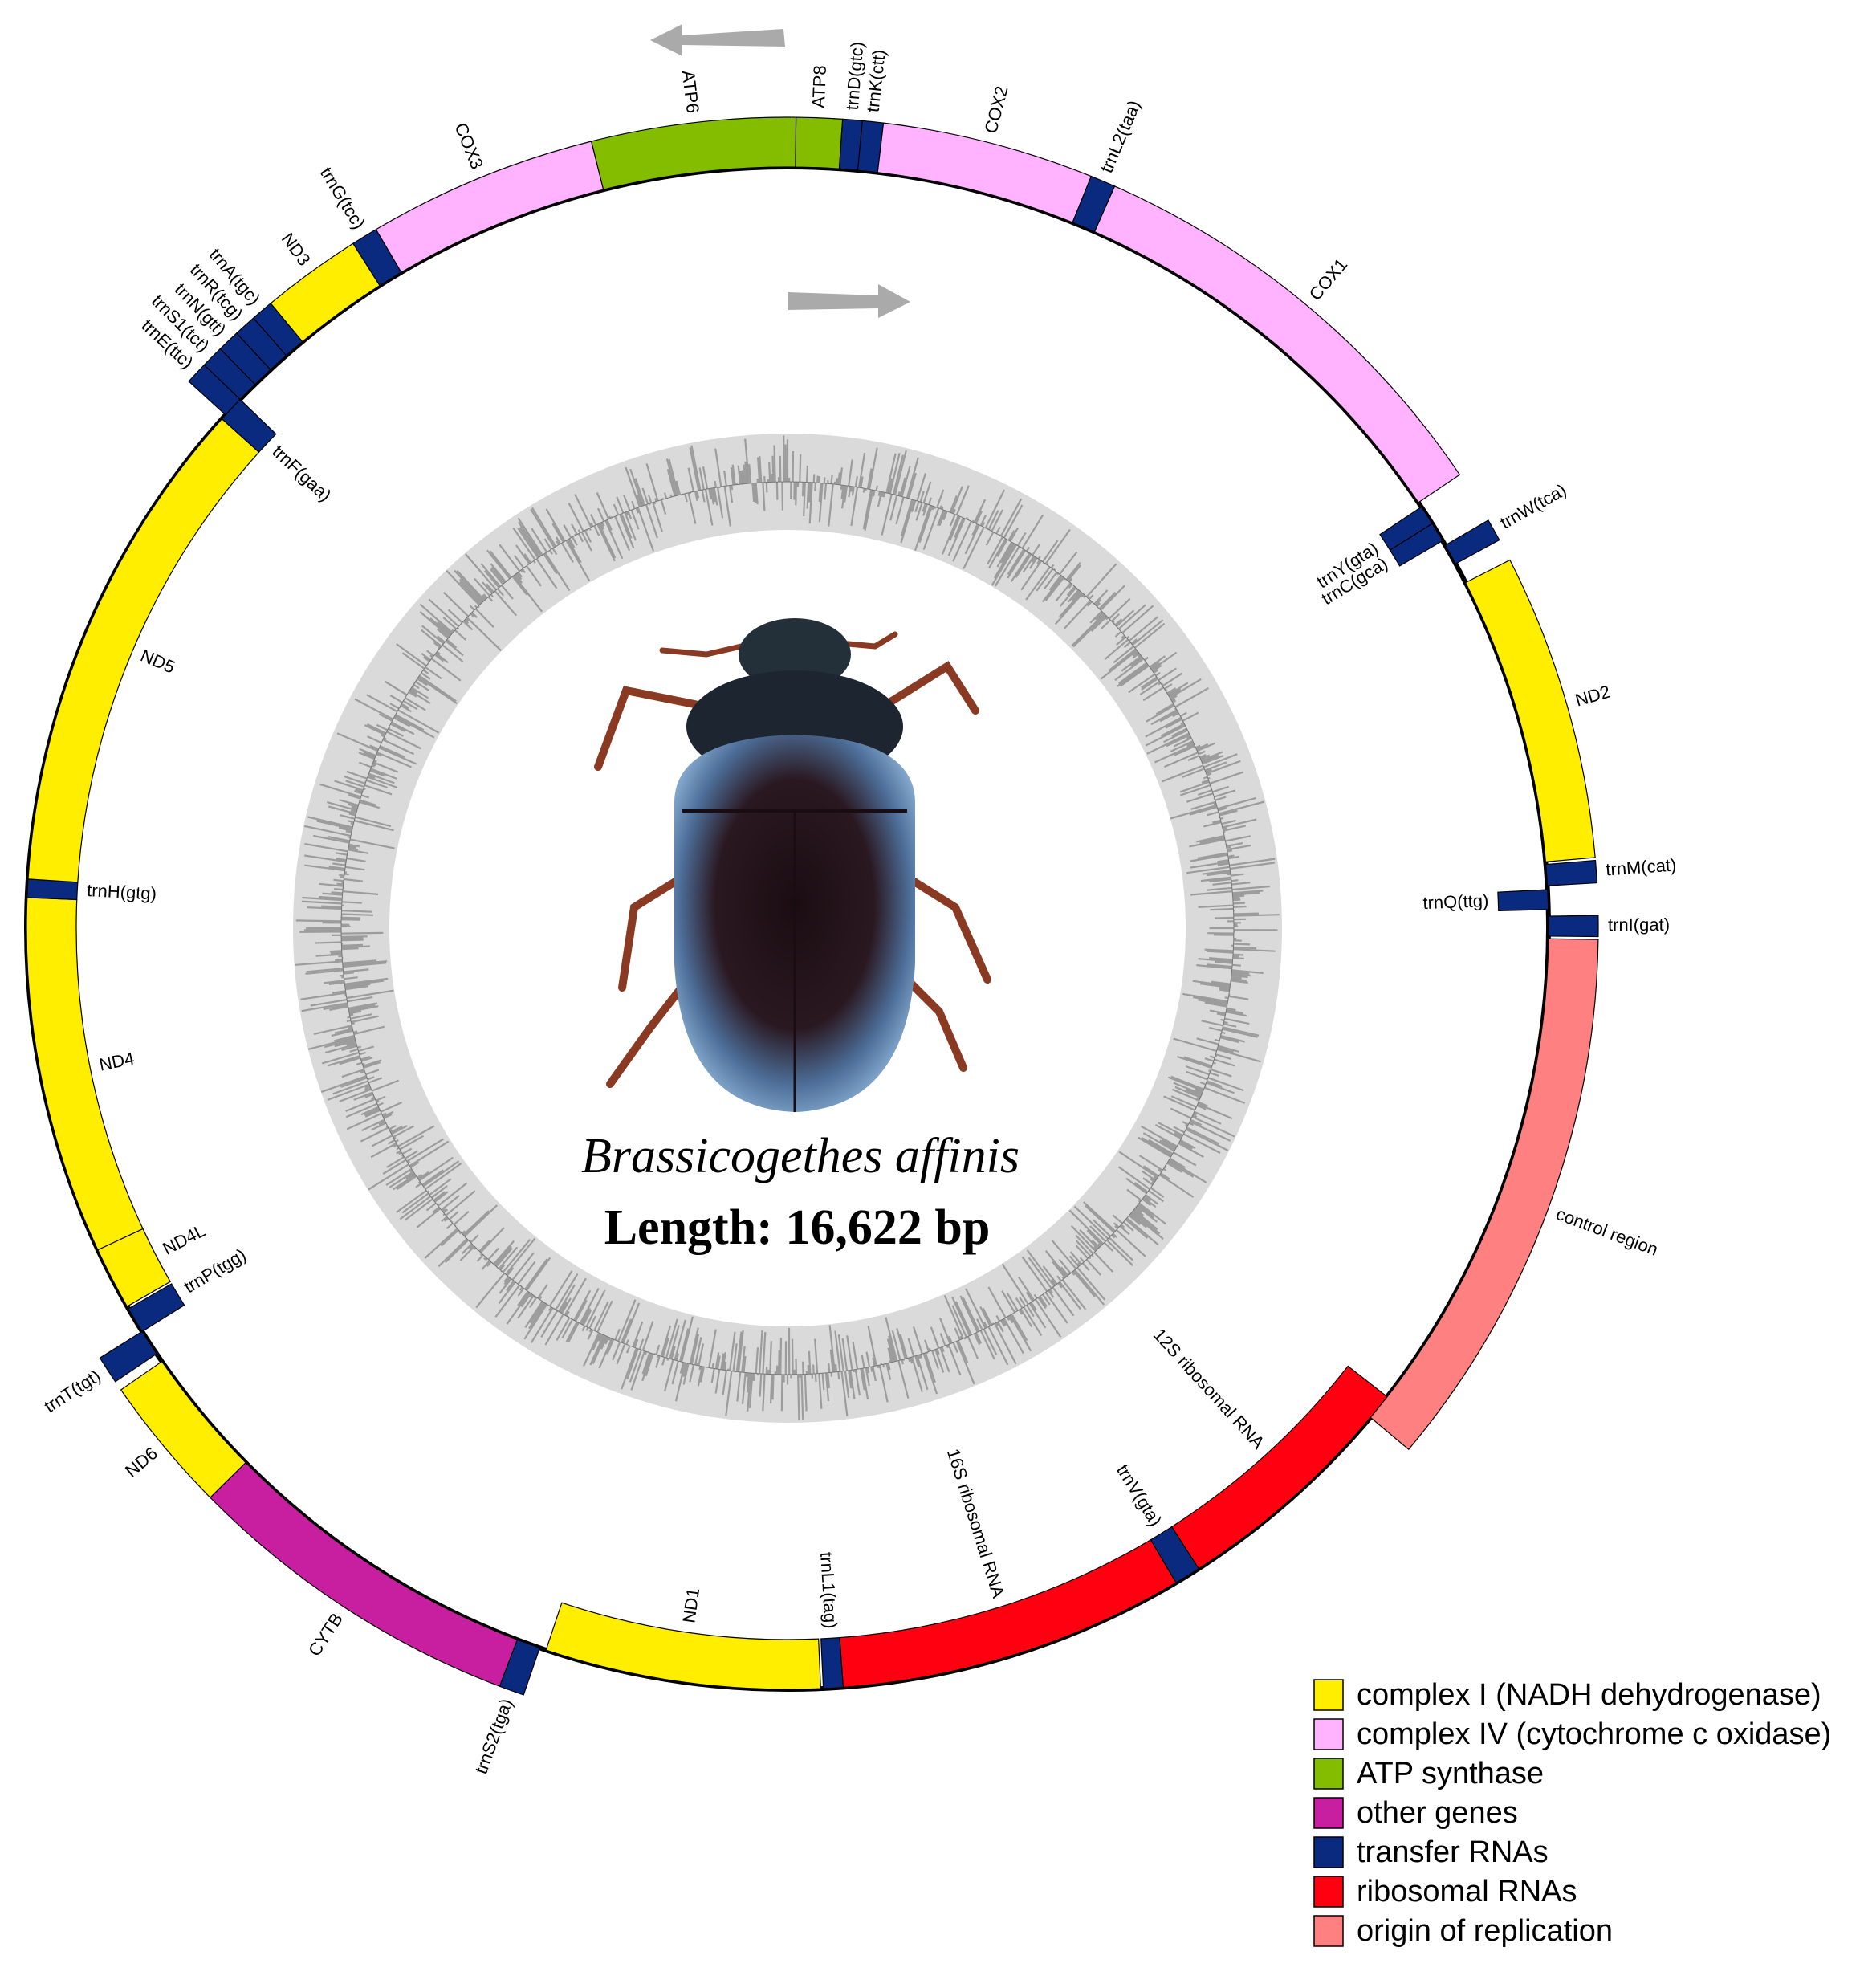 This screenshot has width=1864, height=1988. What do you see at coordinates (1121, 136) in the screenshot?
I see `gene-label: trnL2(taa)` at bounding box center [1121, 136].